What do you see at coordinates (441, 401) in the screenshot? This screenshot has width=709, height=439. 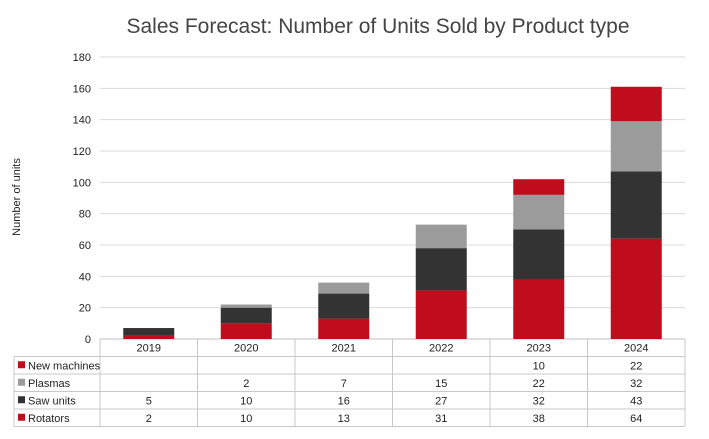 I see `table-cell-value: 27` at bounding box center [441, 401].